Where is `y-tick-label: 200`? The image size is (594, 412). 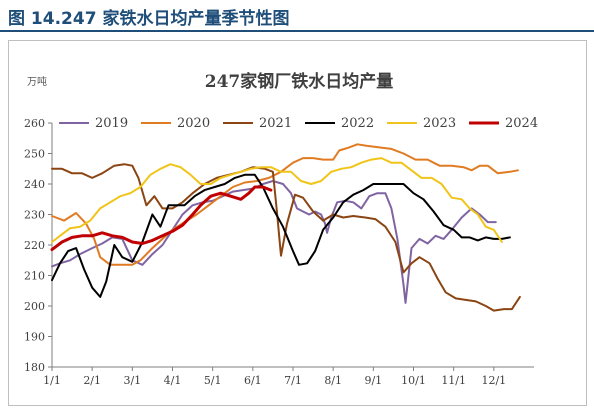 y-tick-label: 200 is located at coordinates (34, 306).